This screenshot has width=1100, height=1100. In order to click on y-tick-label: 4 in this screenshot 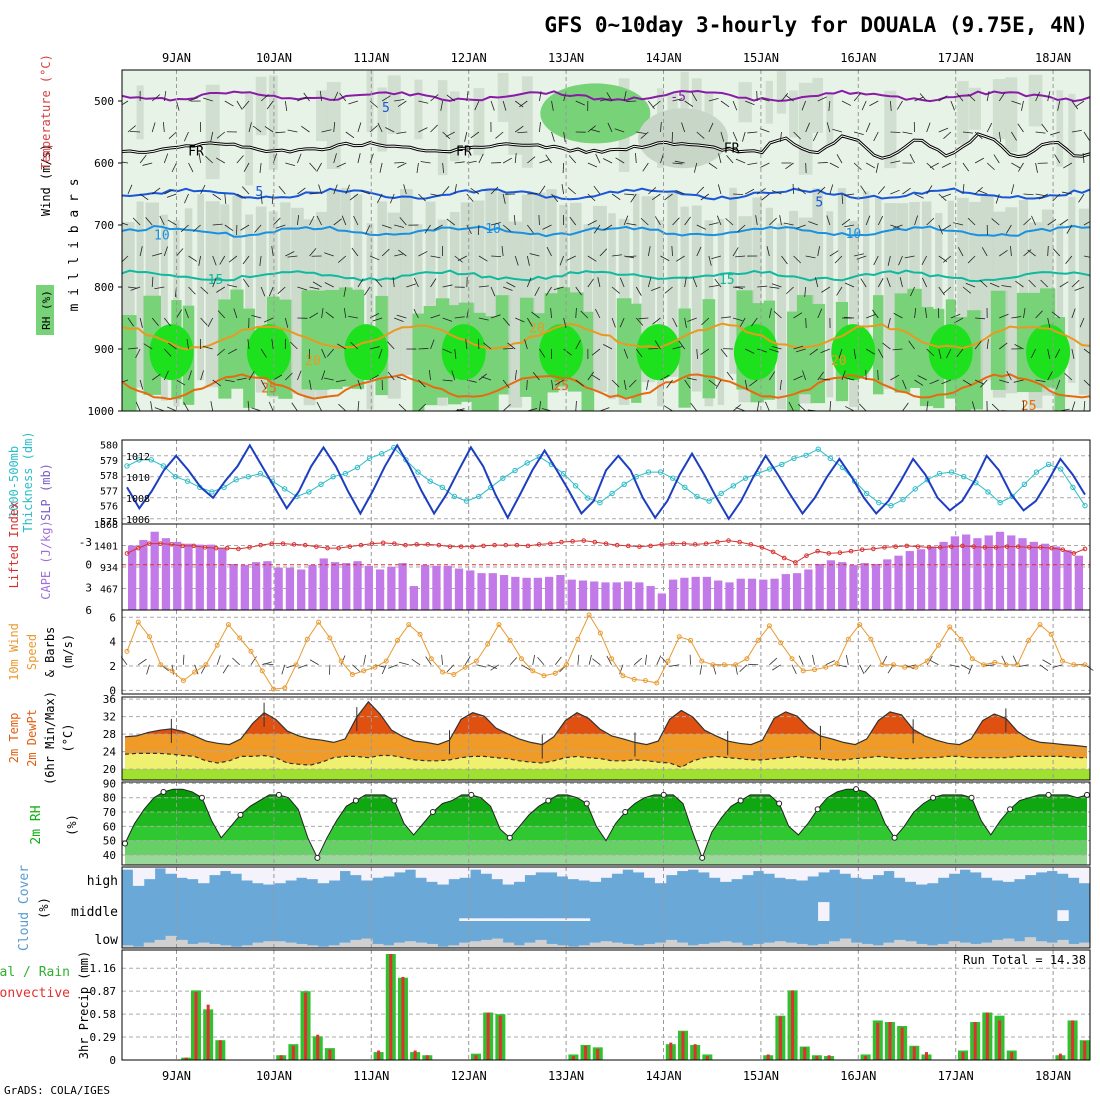, I will do `click(112, 642)`.